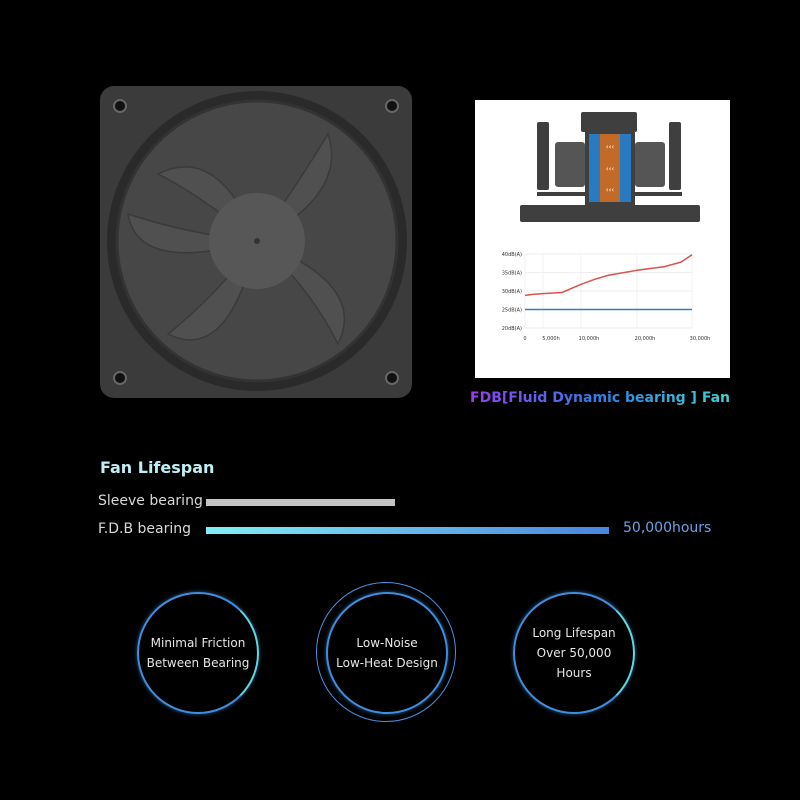 Image resolution: width=800 pixels, height=800 pixels. Describe the element at coordinates (198, 643) in the screenshot. I see `feature-text: Minimal Friction` at that location.